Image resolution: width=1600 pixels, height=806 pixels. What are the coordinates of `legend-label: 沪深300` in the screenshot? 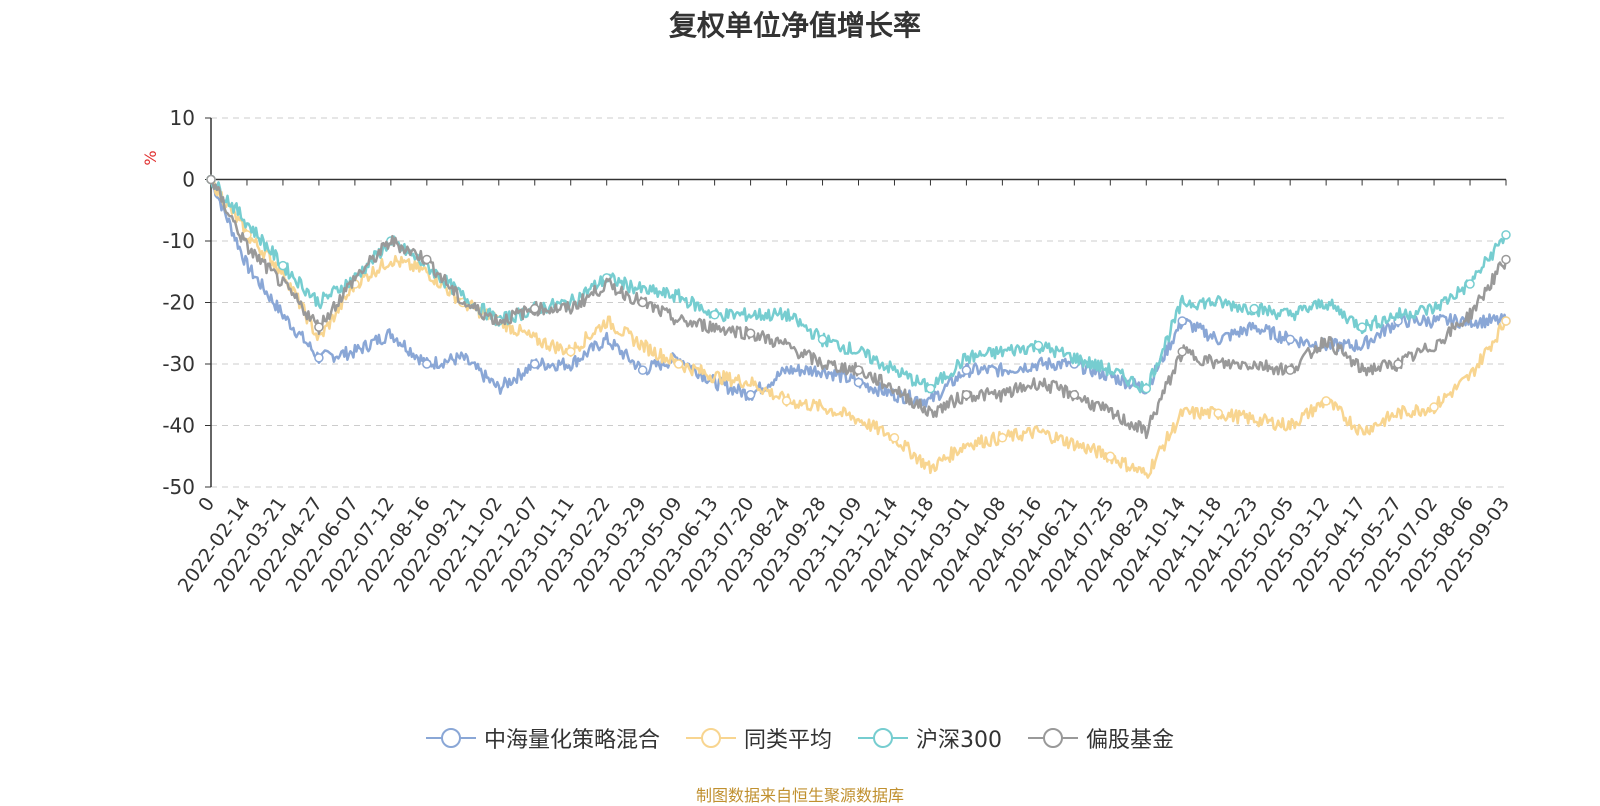 It's located at (959, 740).